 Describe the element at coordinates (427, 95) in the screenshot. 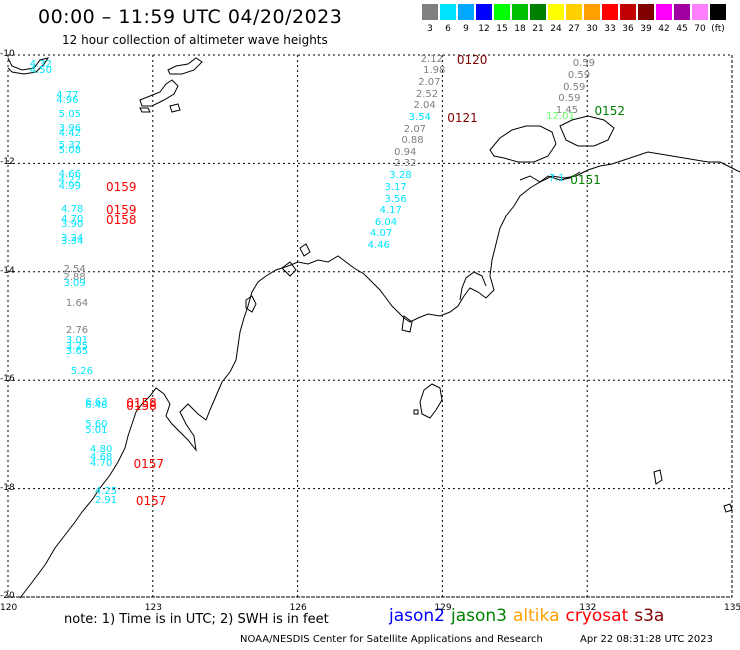

I see `wave-height-label: 2.52` at that location.